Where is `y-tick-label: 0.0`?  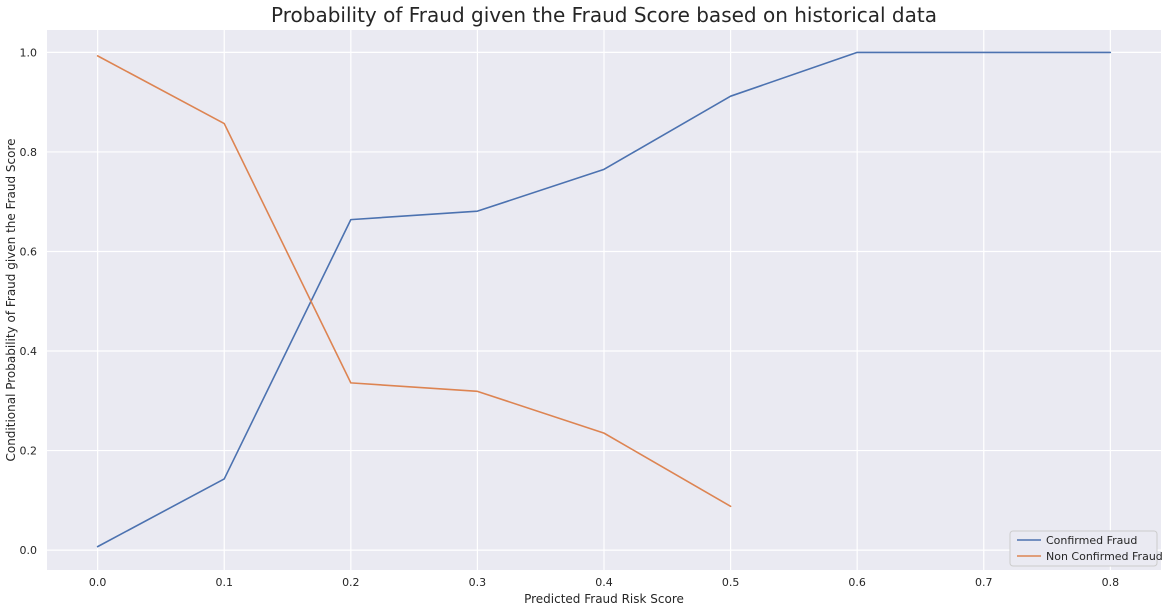 y-tick-label: 0.0 is located at coordinates (29, 550).